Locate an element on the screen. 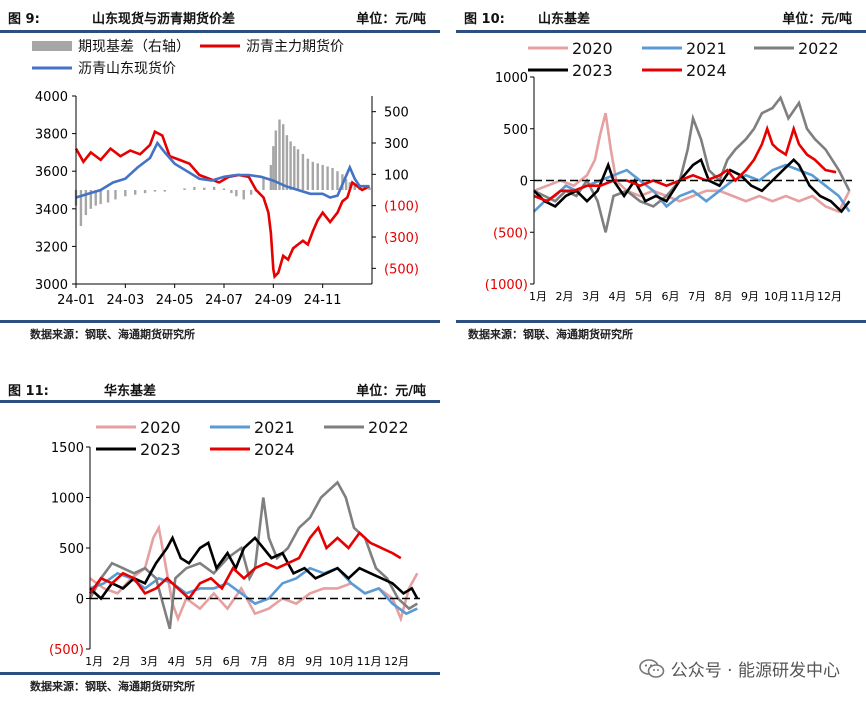  x-tick-label: 8月 is located at coordinates (287, 661).